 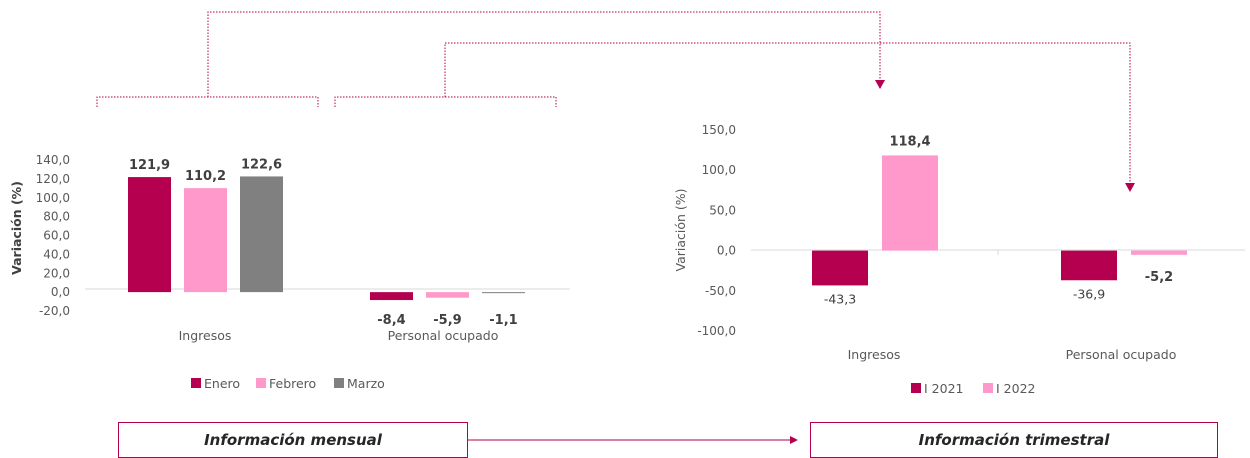 What do you see at coordinates (1015, 388) in the screenshot?
I see `legend-label: I 2022` at bounding box center [1015, 388].